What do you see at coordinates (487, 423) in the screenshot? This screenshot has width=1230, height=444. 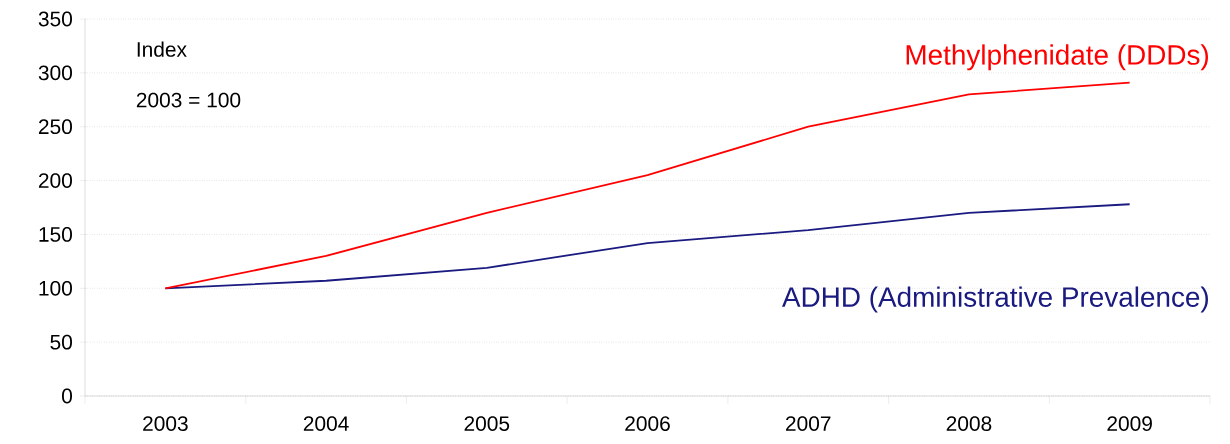 I see `x-tick-label: 2005` at bounding box center [487, 423].